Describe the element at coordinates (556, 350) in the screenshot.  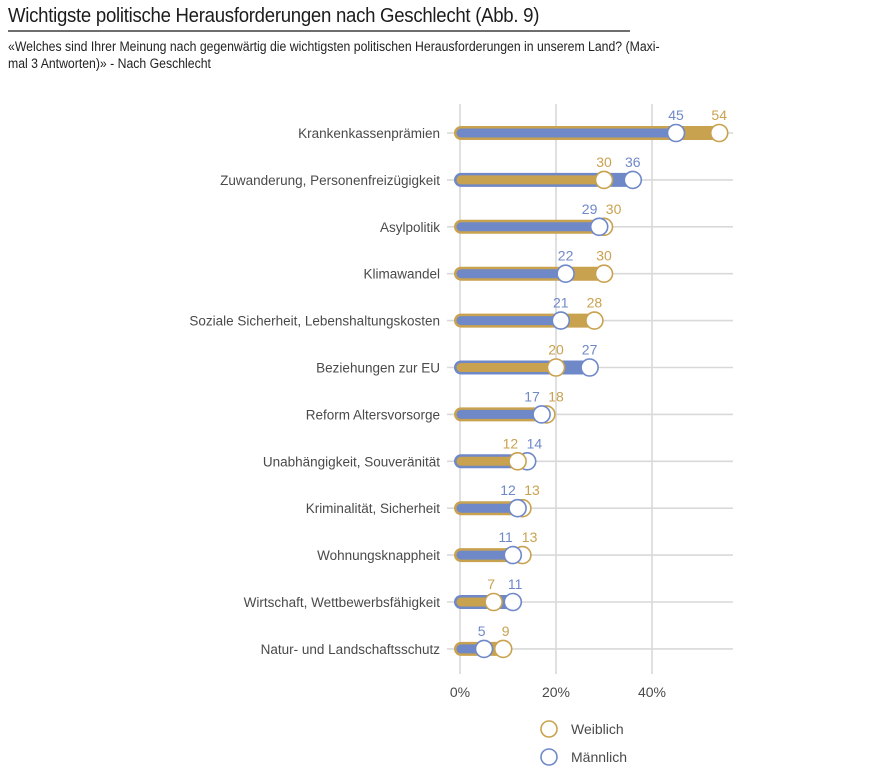
I see `value-label-weiblich: 20` at that location.